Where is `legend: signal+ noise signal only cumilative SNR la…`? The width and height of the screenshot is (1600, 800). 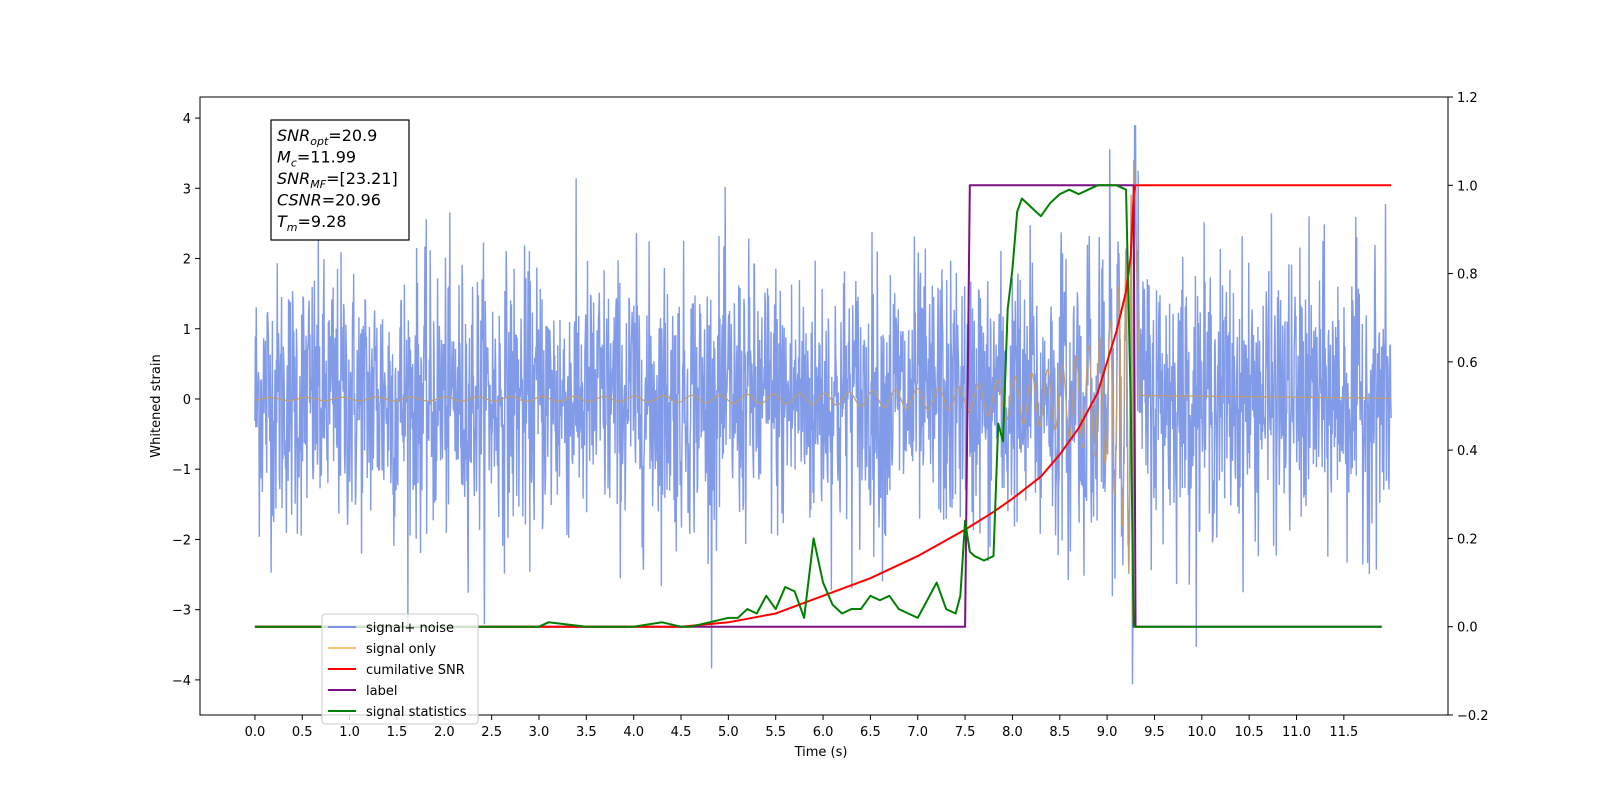
legend: signal+ noise signal only cumilative SNR la… is located at coordinates (400, 669).